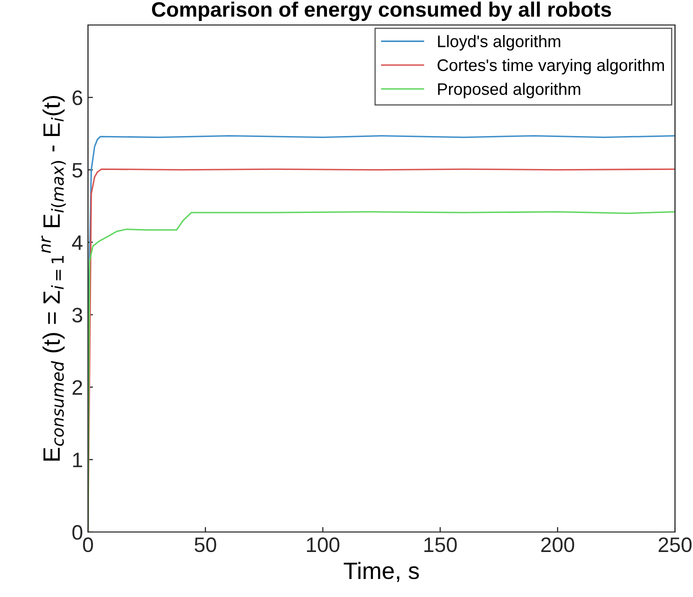  I want to click on x-tick-label: 200, so click(557, 544).